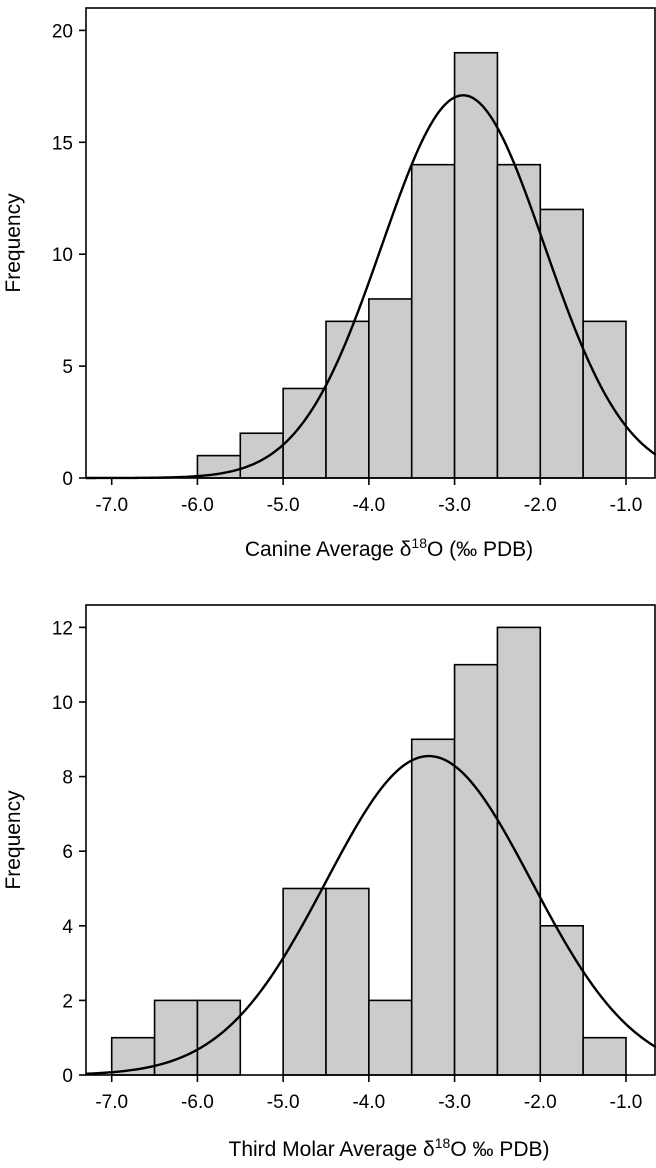  I want to click on y-tick-label: 6, so click(67, 852).